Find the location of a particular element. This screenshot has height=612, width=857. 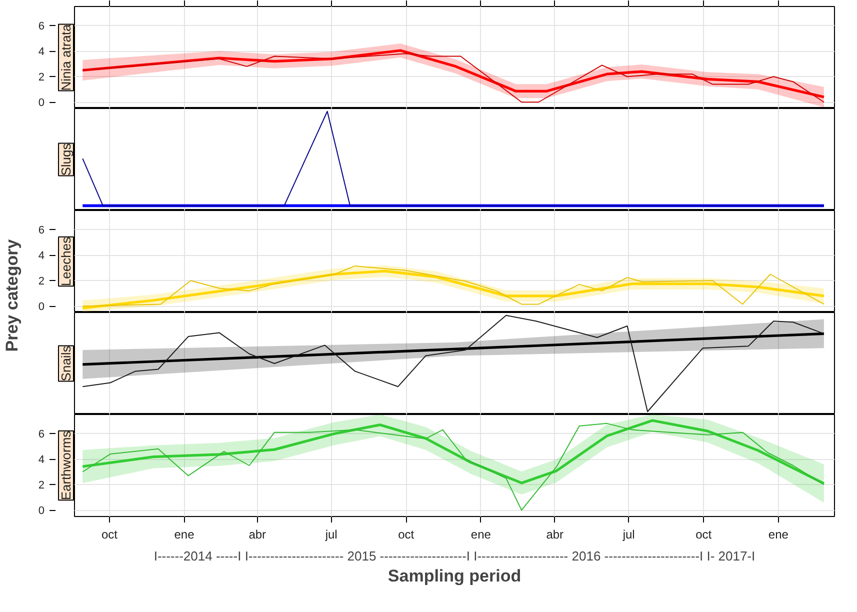

x-axis-title: Sampling period is located at coordinates (455, 576).